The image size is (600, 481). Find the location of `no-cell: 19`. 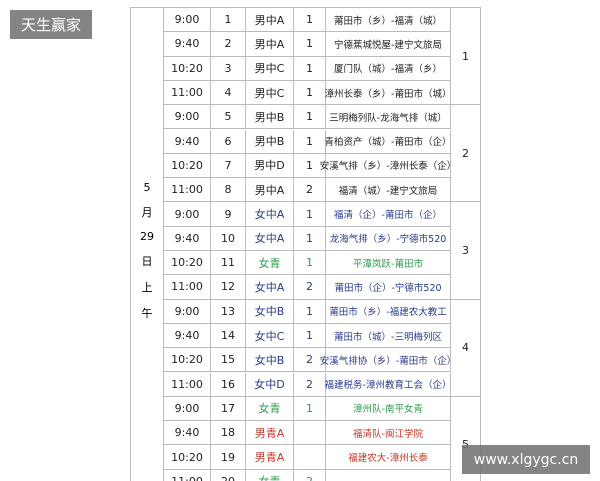

no-cell: 19 is located at coordinates (228, 457).